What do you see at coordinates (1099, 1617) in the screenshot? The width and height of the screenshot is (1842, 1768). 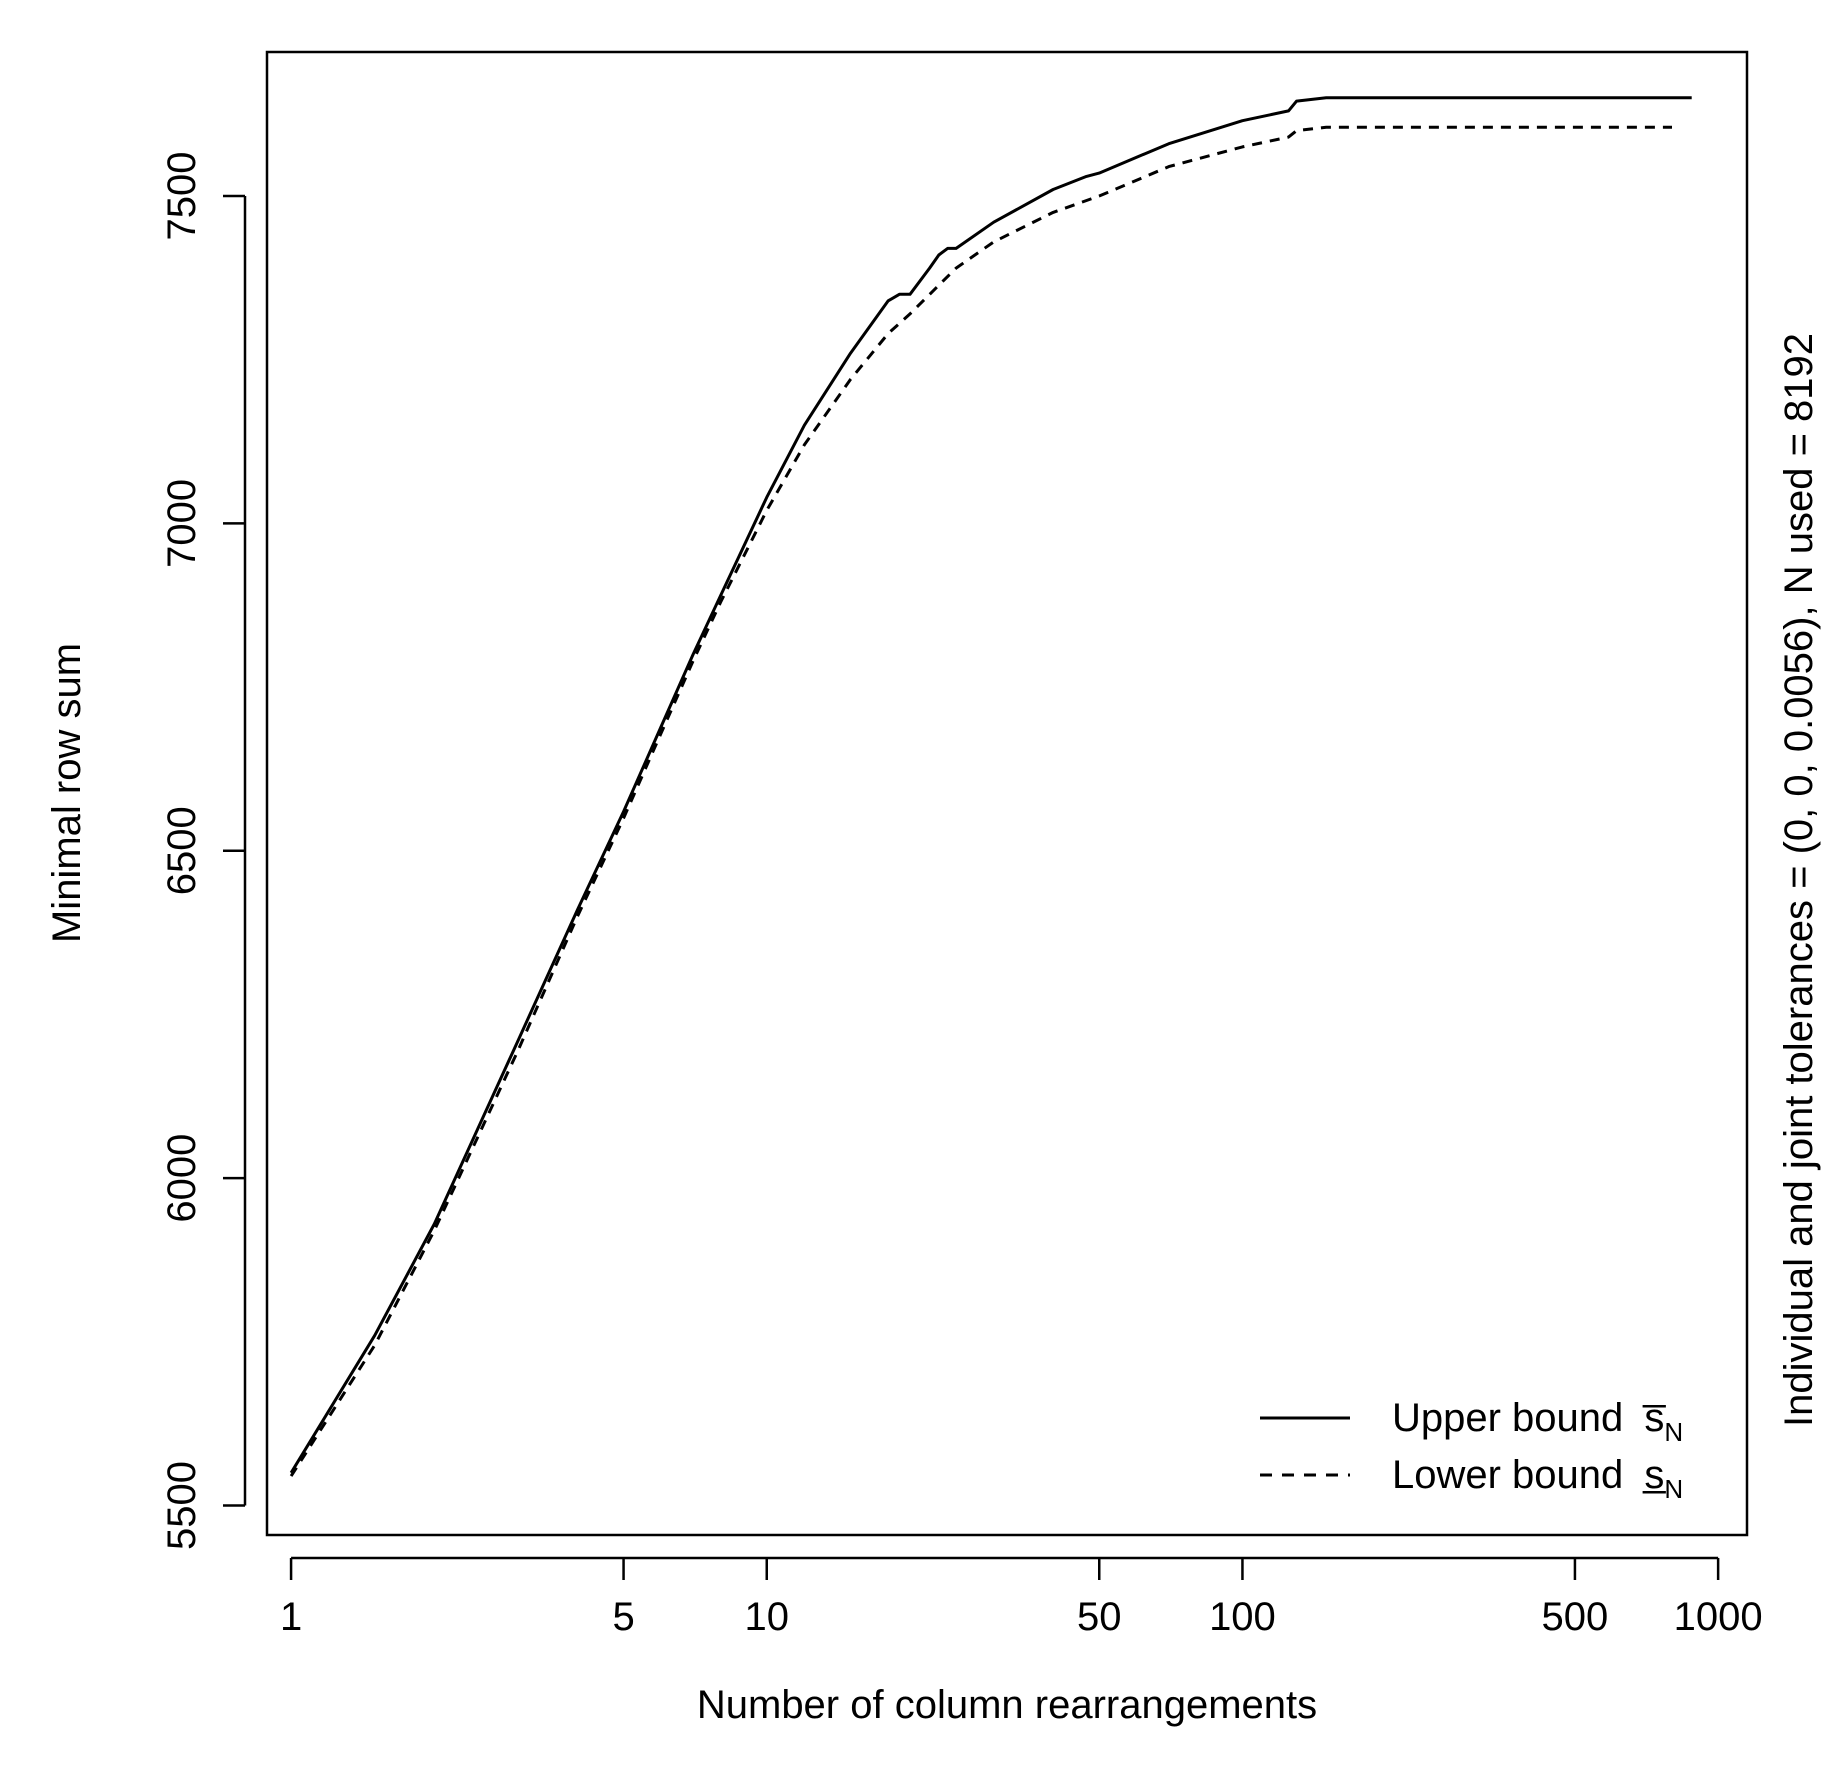 I see `x-tick-label: 50` at bounding box center [1099, 1617].